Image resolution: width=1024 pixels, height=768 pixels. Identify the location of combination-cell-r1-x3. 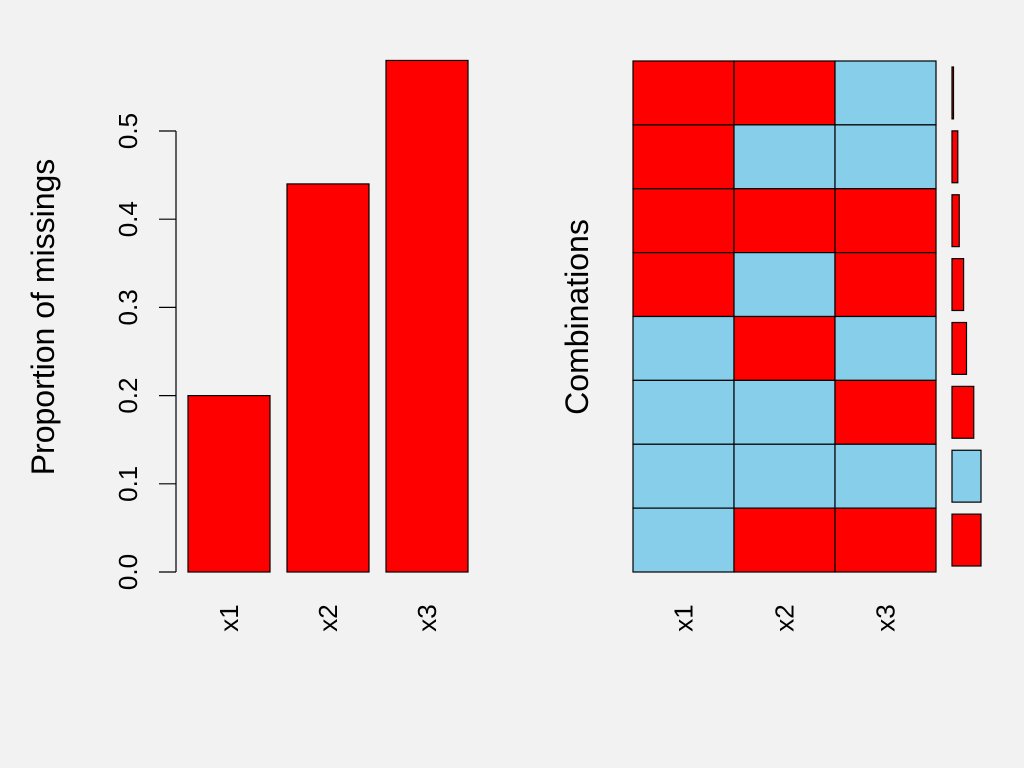
(885, 93).